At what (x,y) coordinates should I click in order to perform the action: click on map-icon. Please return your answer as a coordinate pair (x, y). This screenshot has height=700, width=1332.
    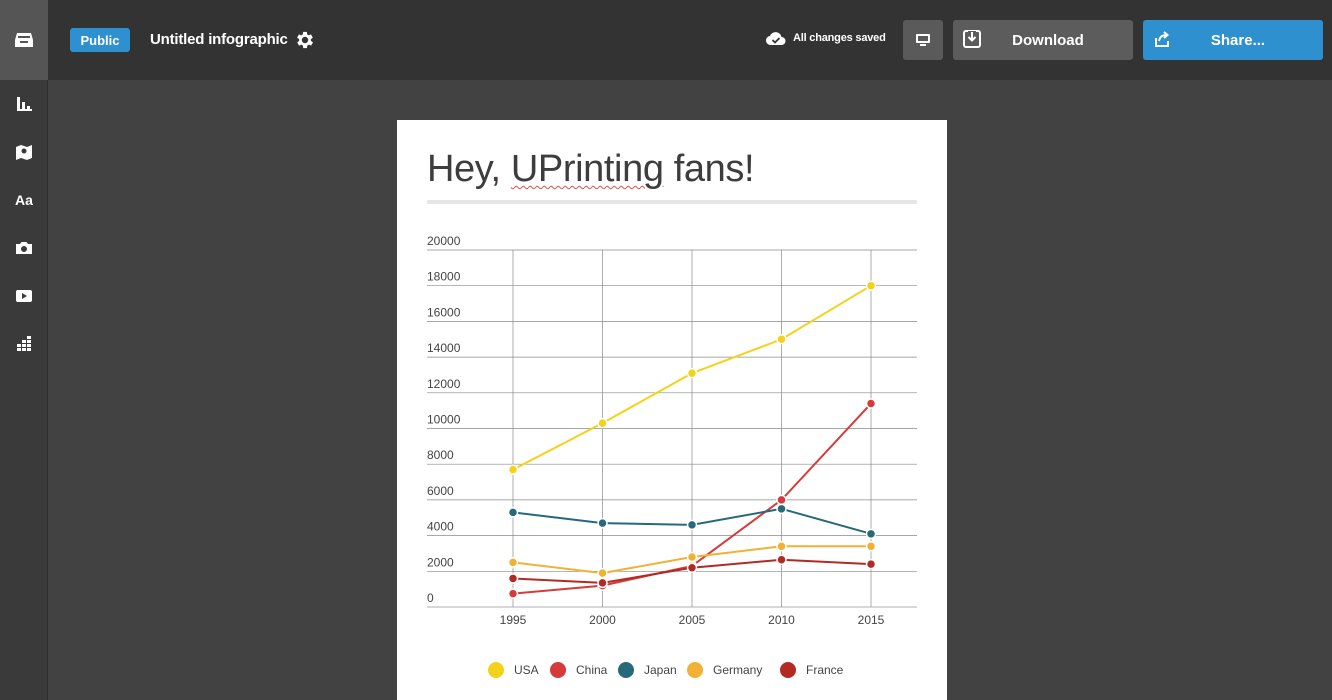
    Looking at the image, I should click on (24, 152).